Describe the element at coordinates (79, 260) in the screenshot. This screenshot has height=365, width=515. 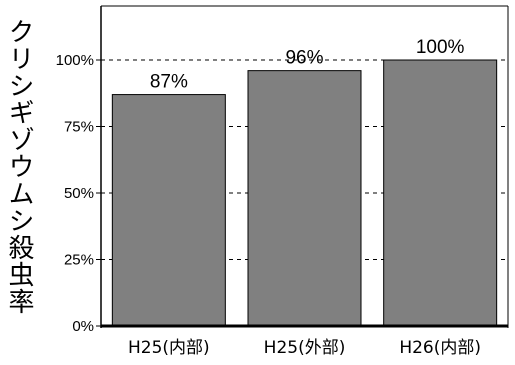
I see `y-tick-label: 25%` at that location.